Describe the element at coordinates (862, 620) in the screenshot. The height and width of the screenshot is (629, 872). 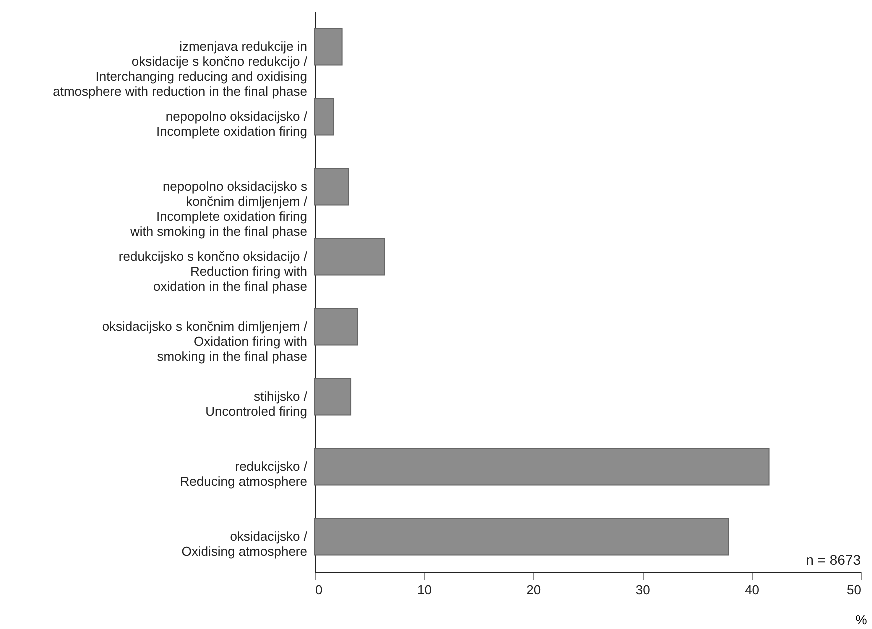
I see `x-axis-title: %` at that location.